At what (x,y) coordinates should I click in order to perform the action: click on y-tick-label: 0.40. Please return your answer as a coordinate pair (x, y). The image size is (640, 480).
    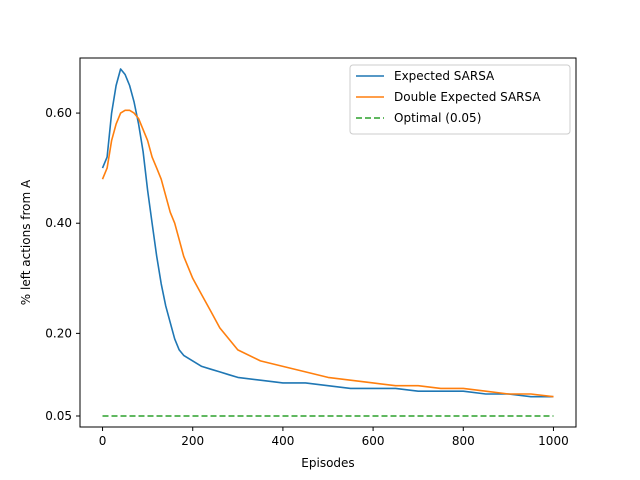
    Looking at the image, I should click on (58, 223).